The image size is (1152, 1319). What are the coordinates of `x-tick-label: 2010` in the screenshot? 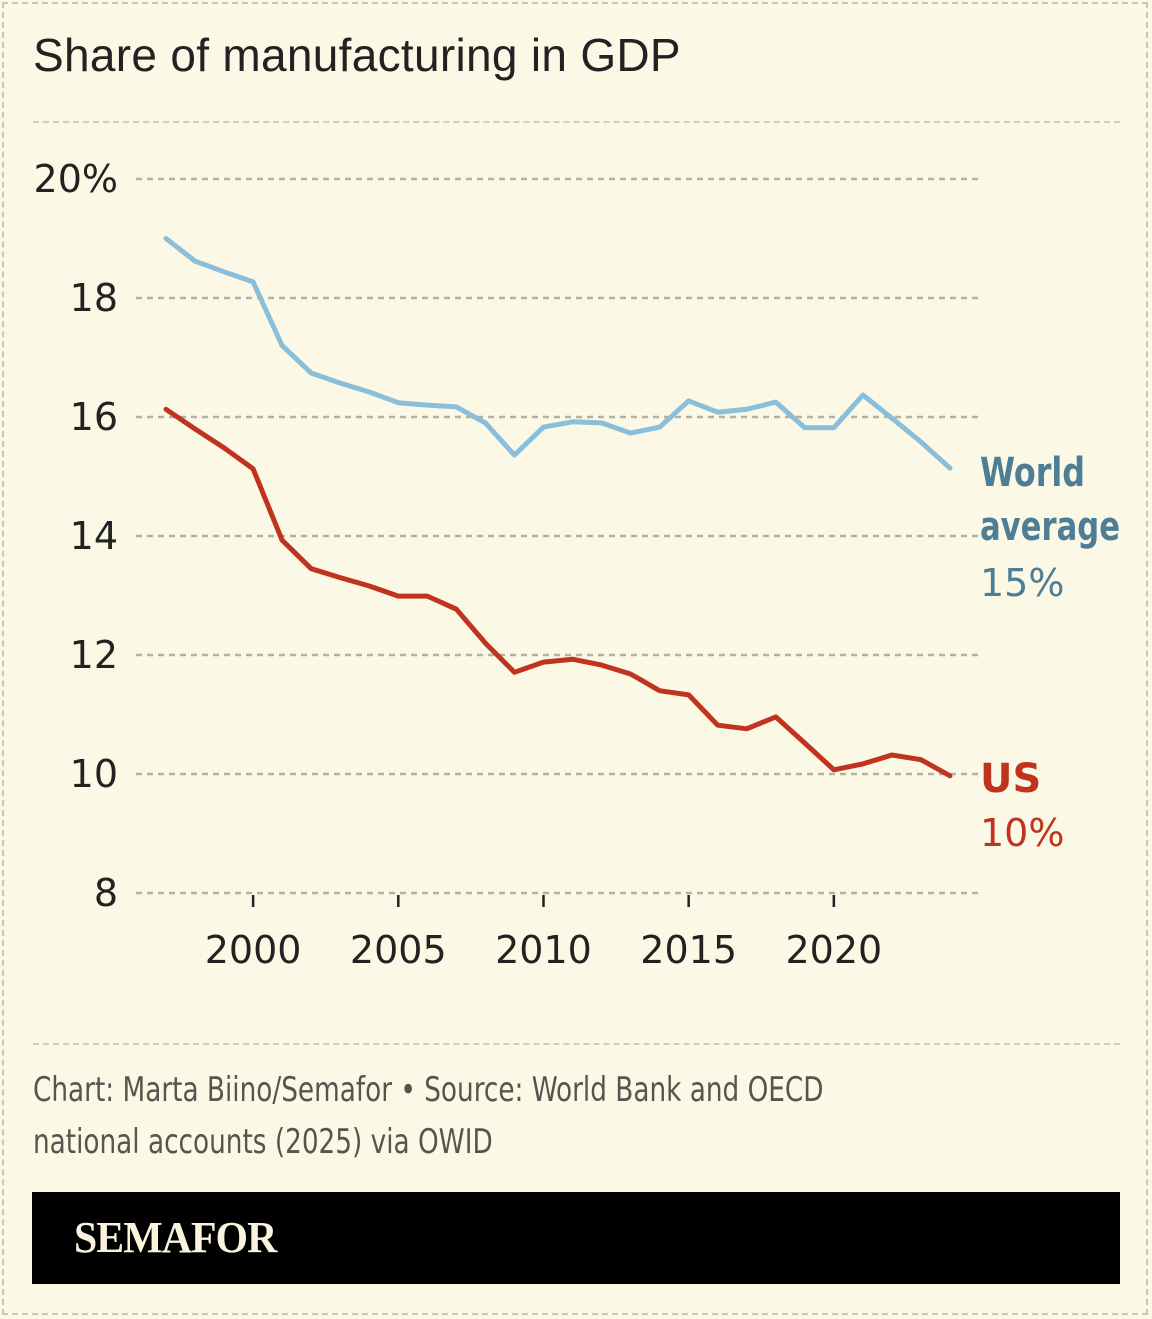 It's located at (543, 950).